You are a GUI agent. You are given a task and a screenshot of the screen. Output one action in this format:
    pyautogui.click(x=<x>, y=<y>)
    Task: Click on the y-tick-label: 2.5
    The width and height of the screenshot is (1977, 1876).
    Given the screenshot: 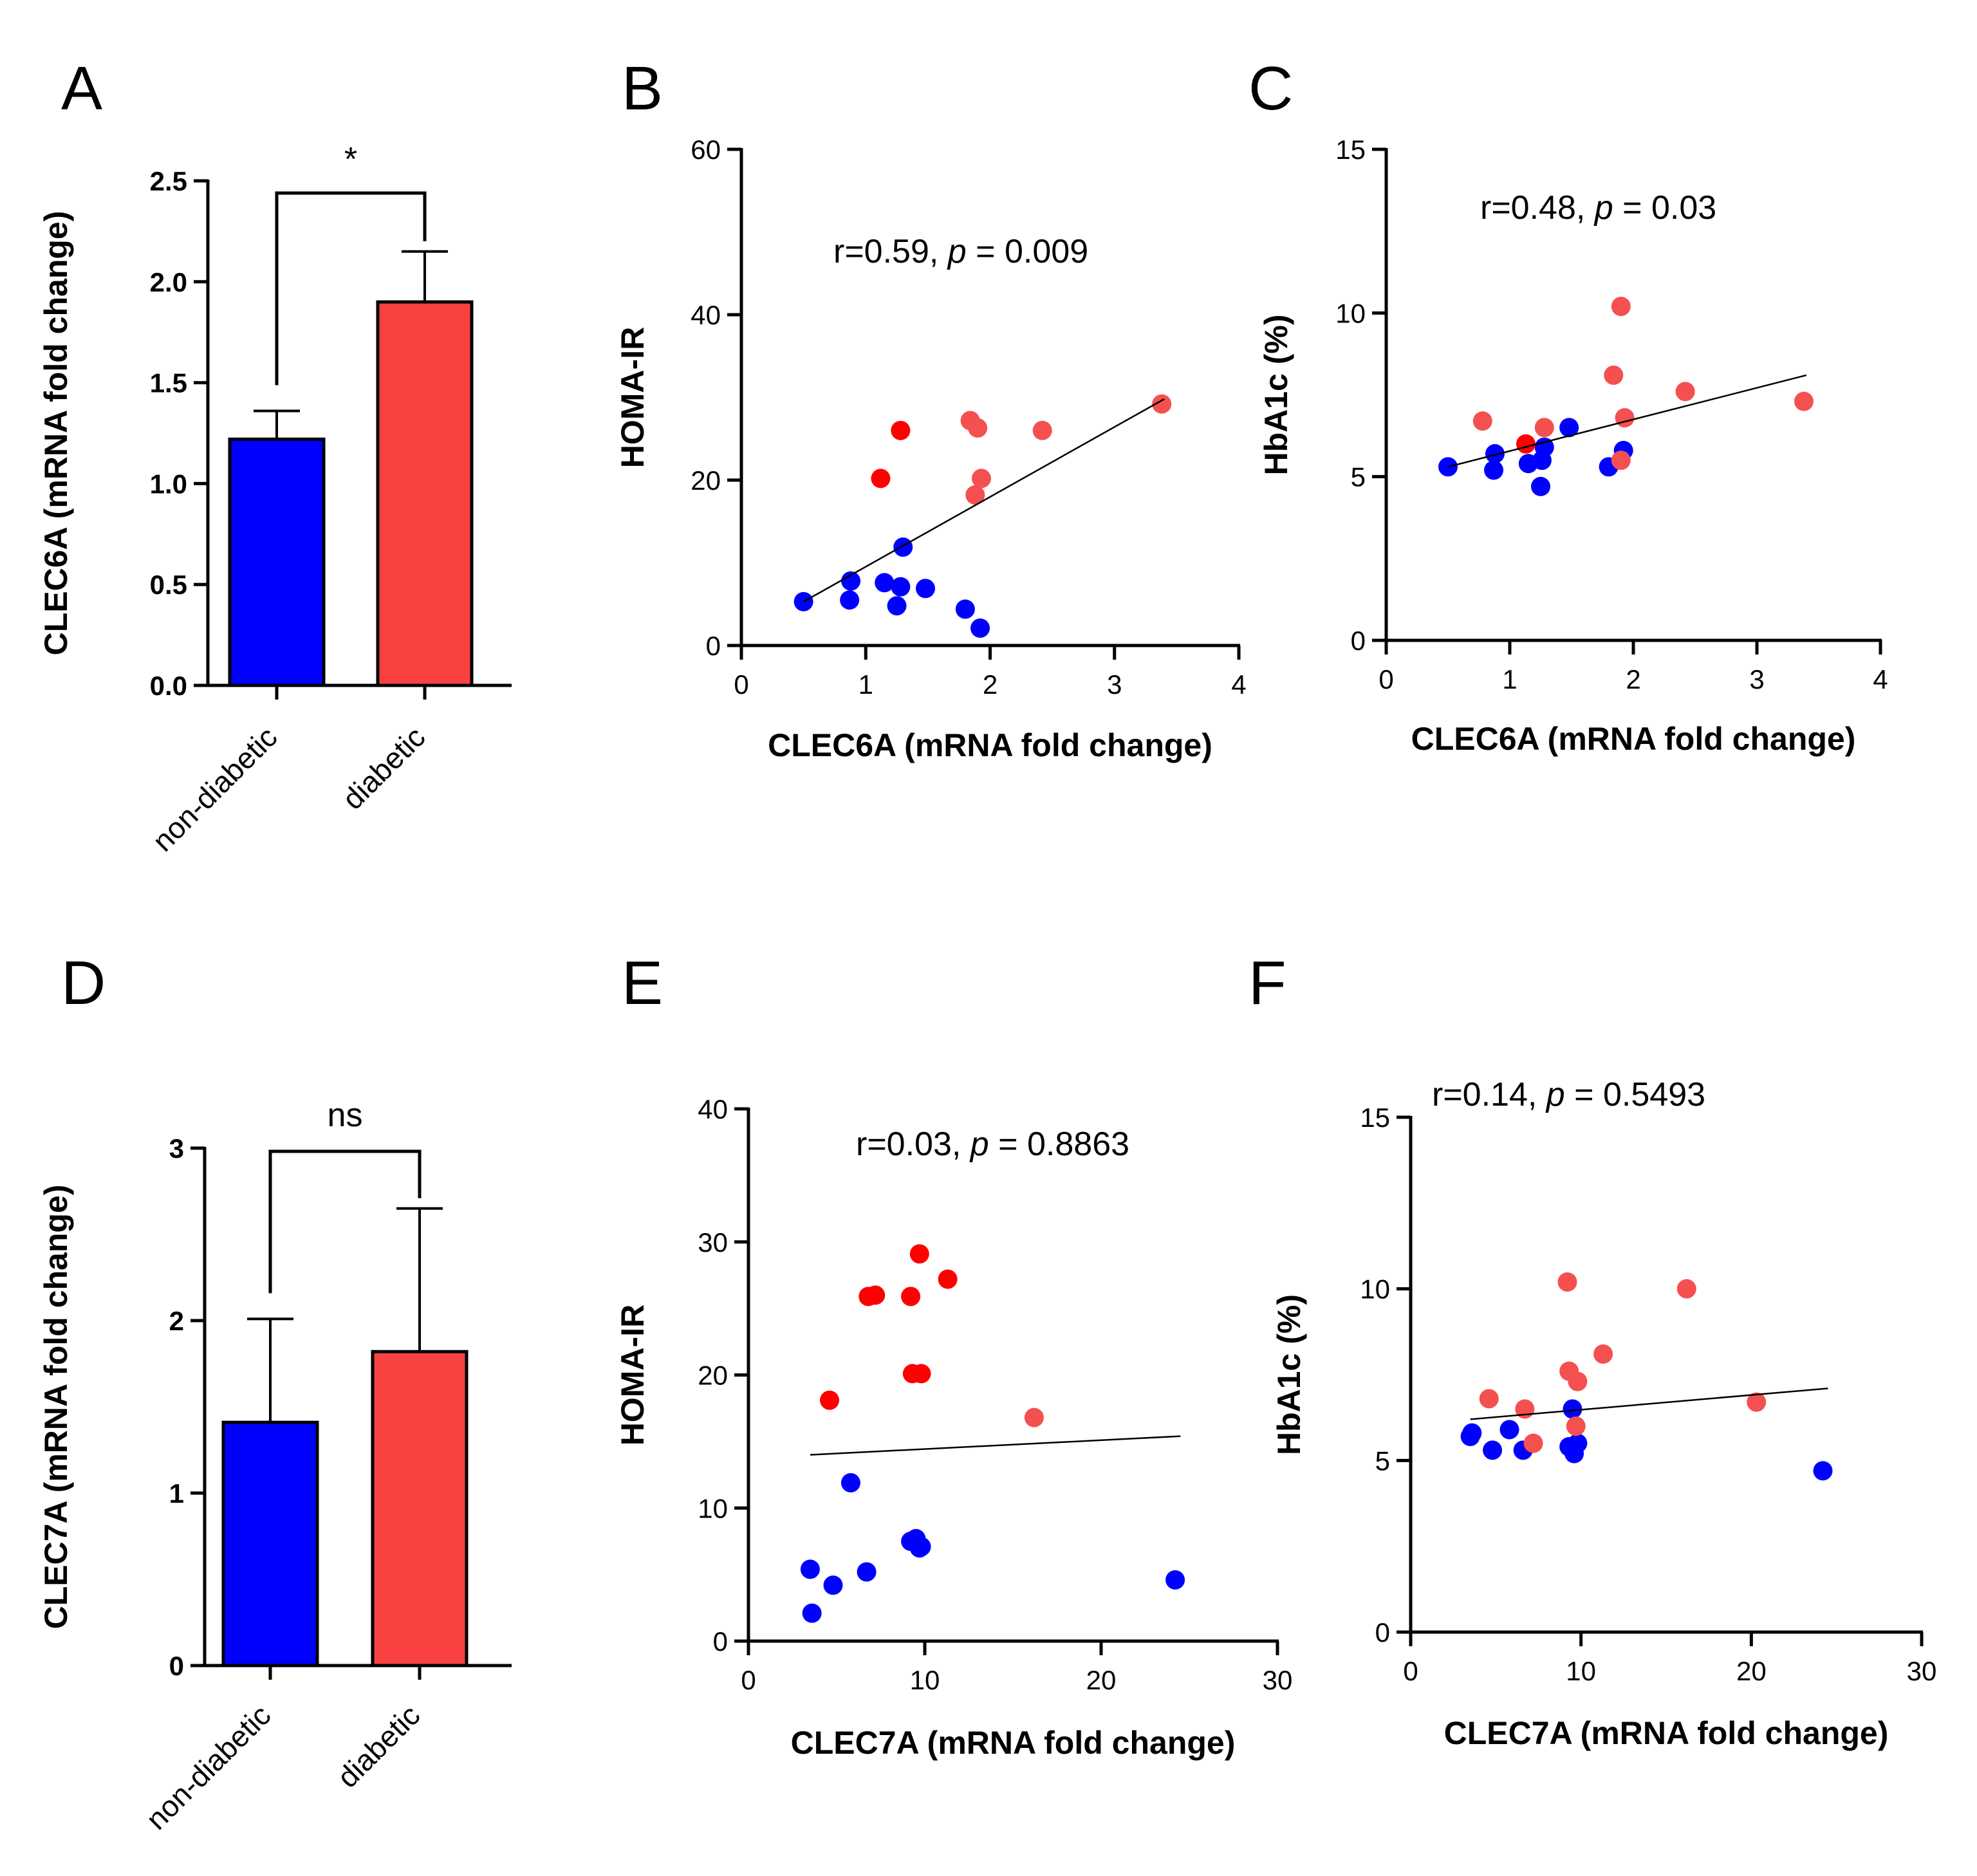 What is the action you would take?
    pyautogui.click(x=168, y=181)
    